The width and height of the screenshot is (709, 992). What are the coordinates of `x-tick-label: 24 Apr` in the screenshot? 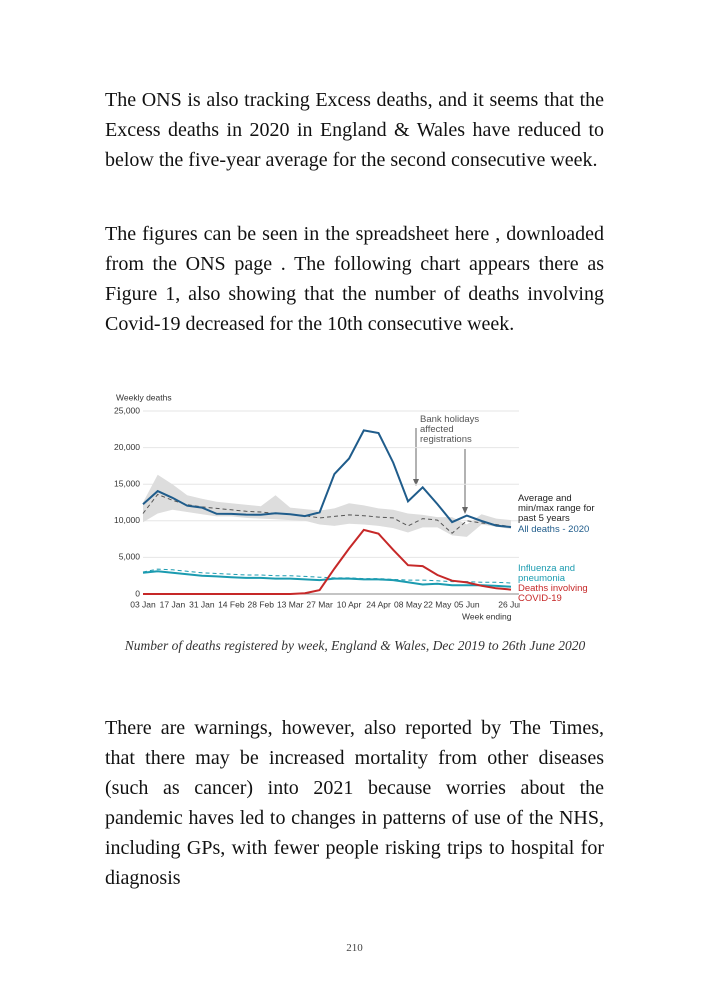 It's located at (378, 604).